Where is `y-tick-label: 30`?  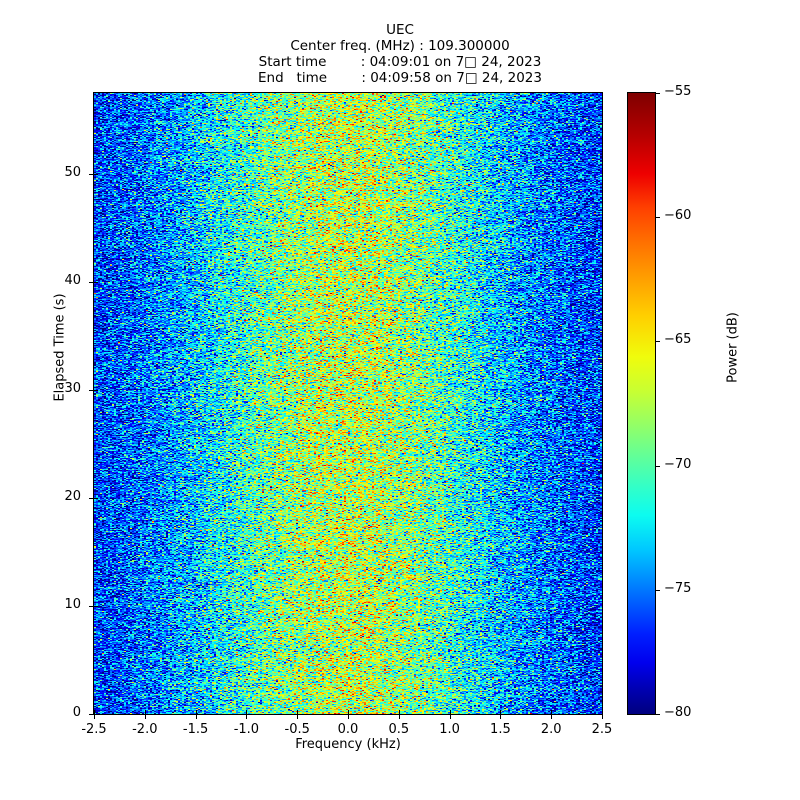 y-tick-label: 30 is located at coordinates (72, 388).